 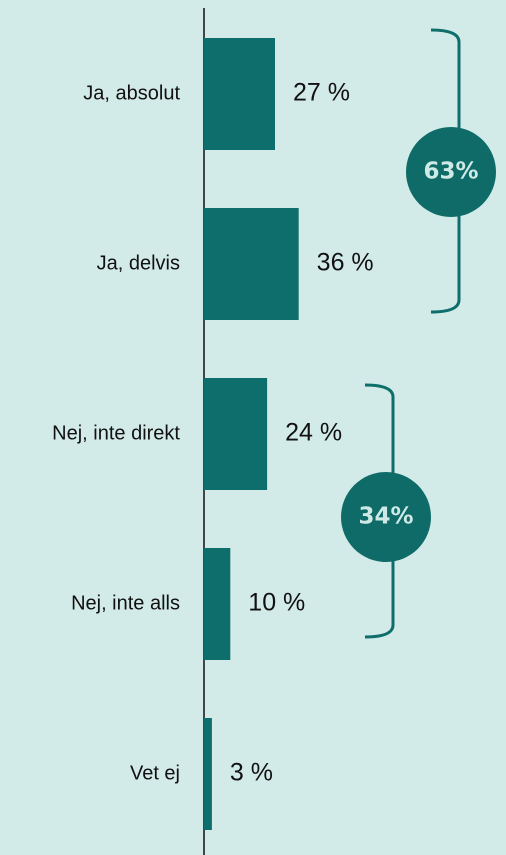 I want to click on value-label: 3 %, so click(x=251, y=773).